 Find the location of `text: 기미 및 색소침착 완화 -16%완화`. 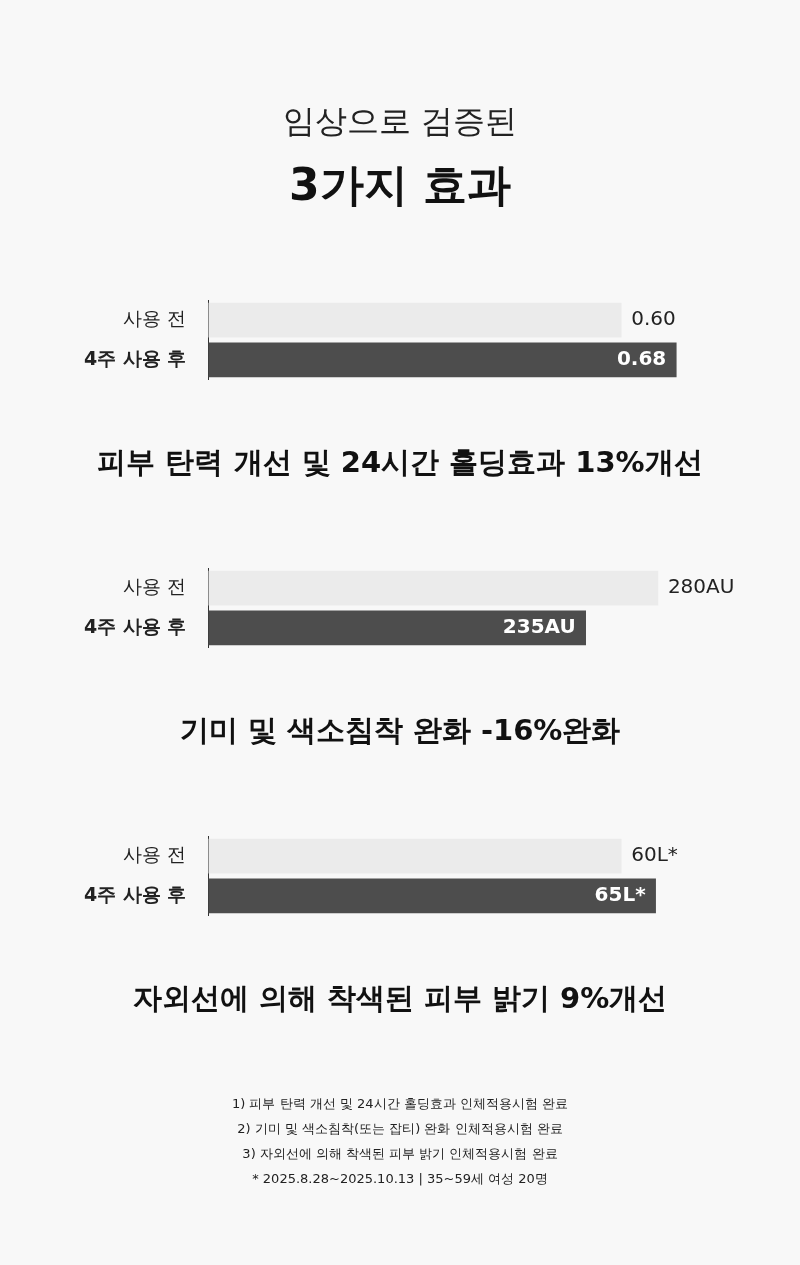

text: 기미 및 색소침착 완화 -16%완화 is located at coordinates (400, 730).